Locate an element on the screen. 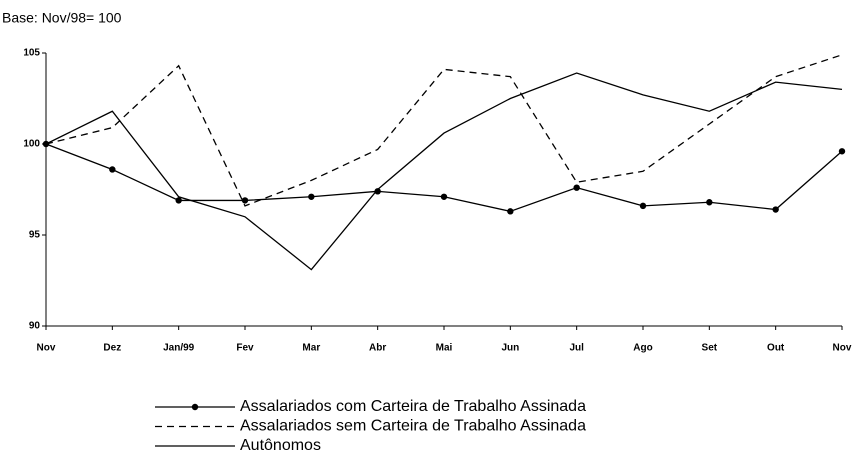 The height and width of the screenshot is (453, 854). y-tick-label: 95 is located at coordinates (35, 235).